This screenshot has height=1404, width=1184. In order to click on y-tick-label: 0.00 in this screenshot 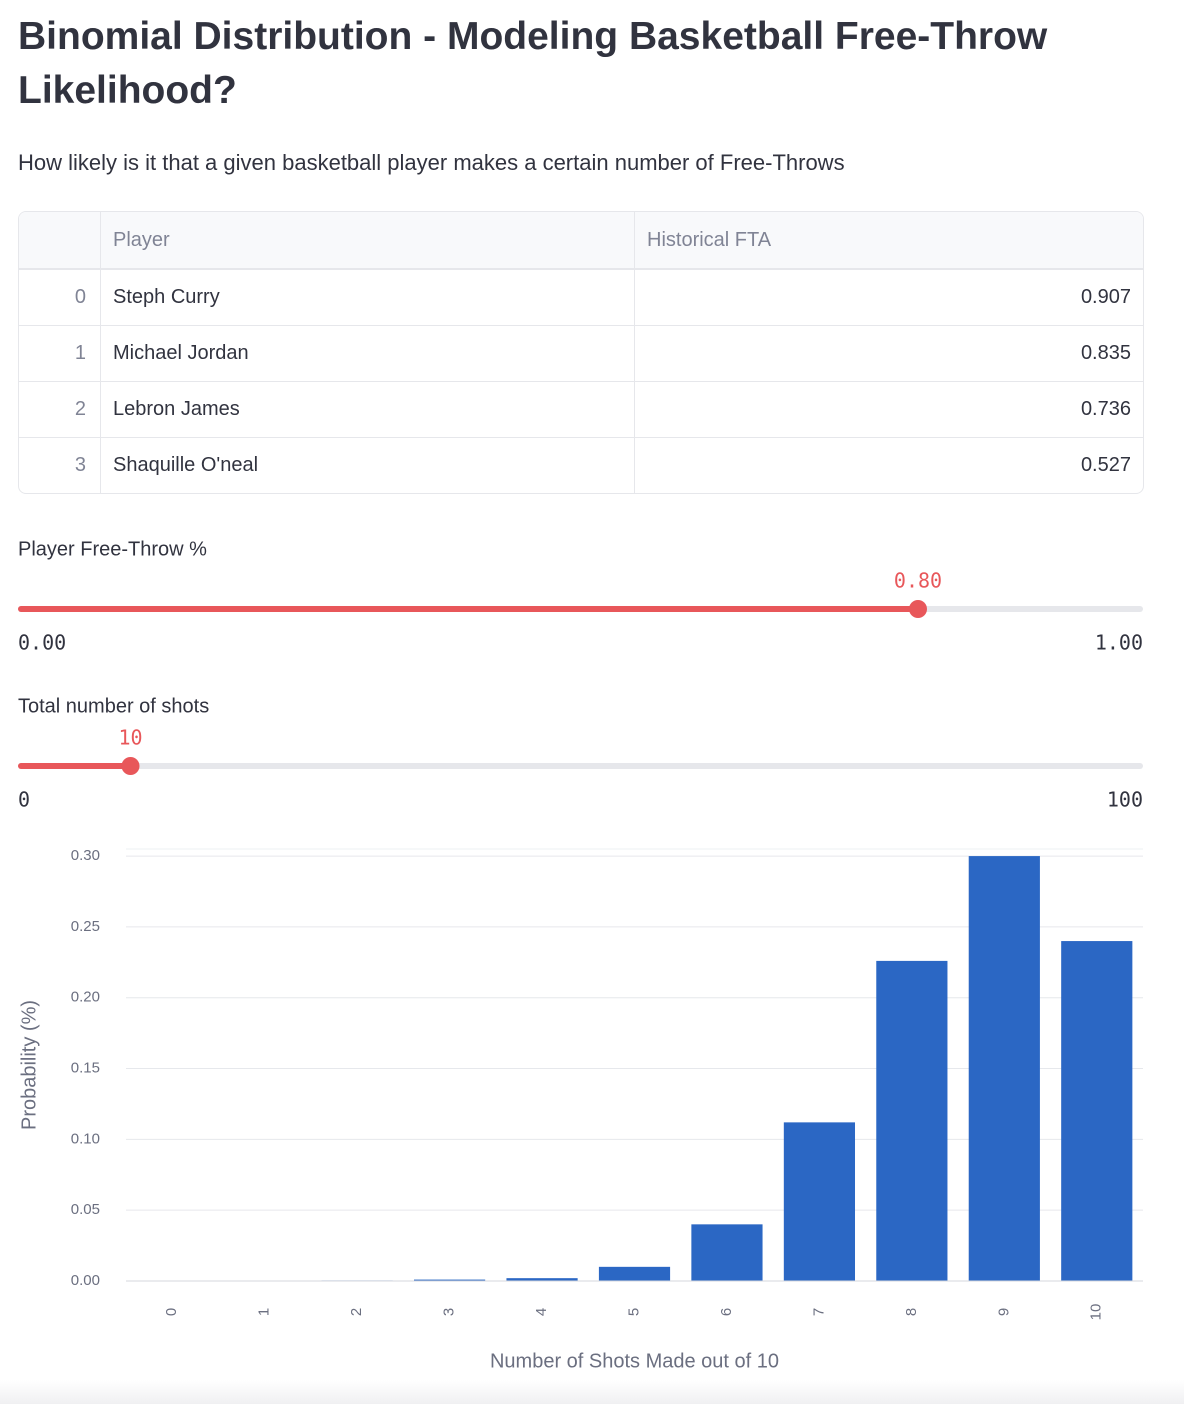, I will do `click(85, 1280)`.